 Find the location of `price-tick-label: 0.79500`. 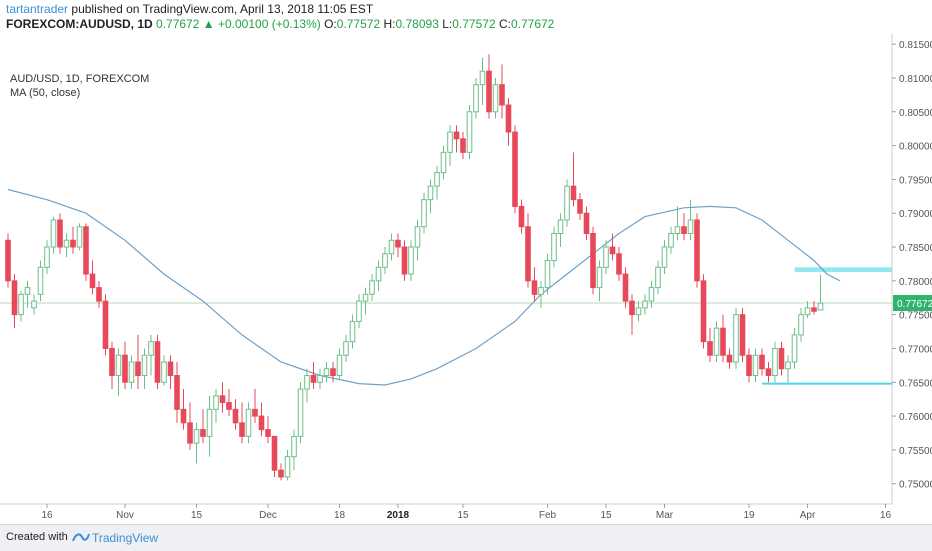

price-tick-label: 0.79500 is located at coordinates (915, 180).